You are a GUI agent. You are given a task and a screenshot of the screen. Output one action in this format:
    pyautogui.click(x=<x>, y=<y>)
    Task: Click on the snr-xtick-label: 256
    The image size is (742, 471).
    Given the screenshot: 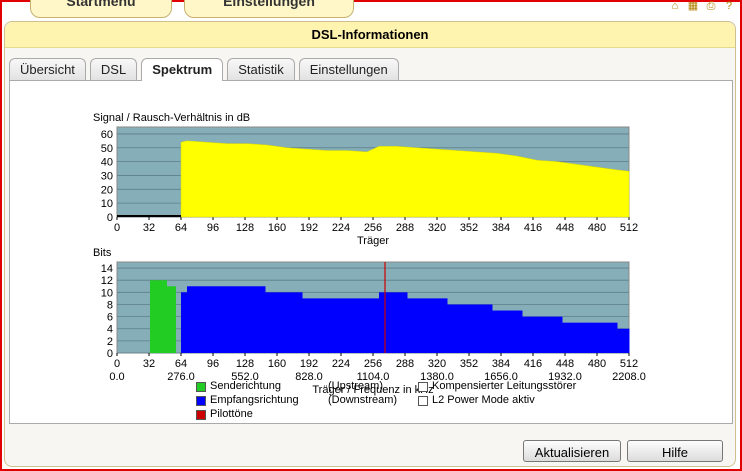 What is the action you would take?
    pyautogui.click(x=373, y=228)
    